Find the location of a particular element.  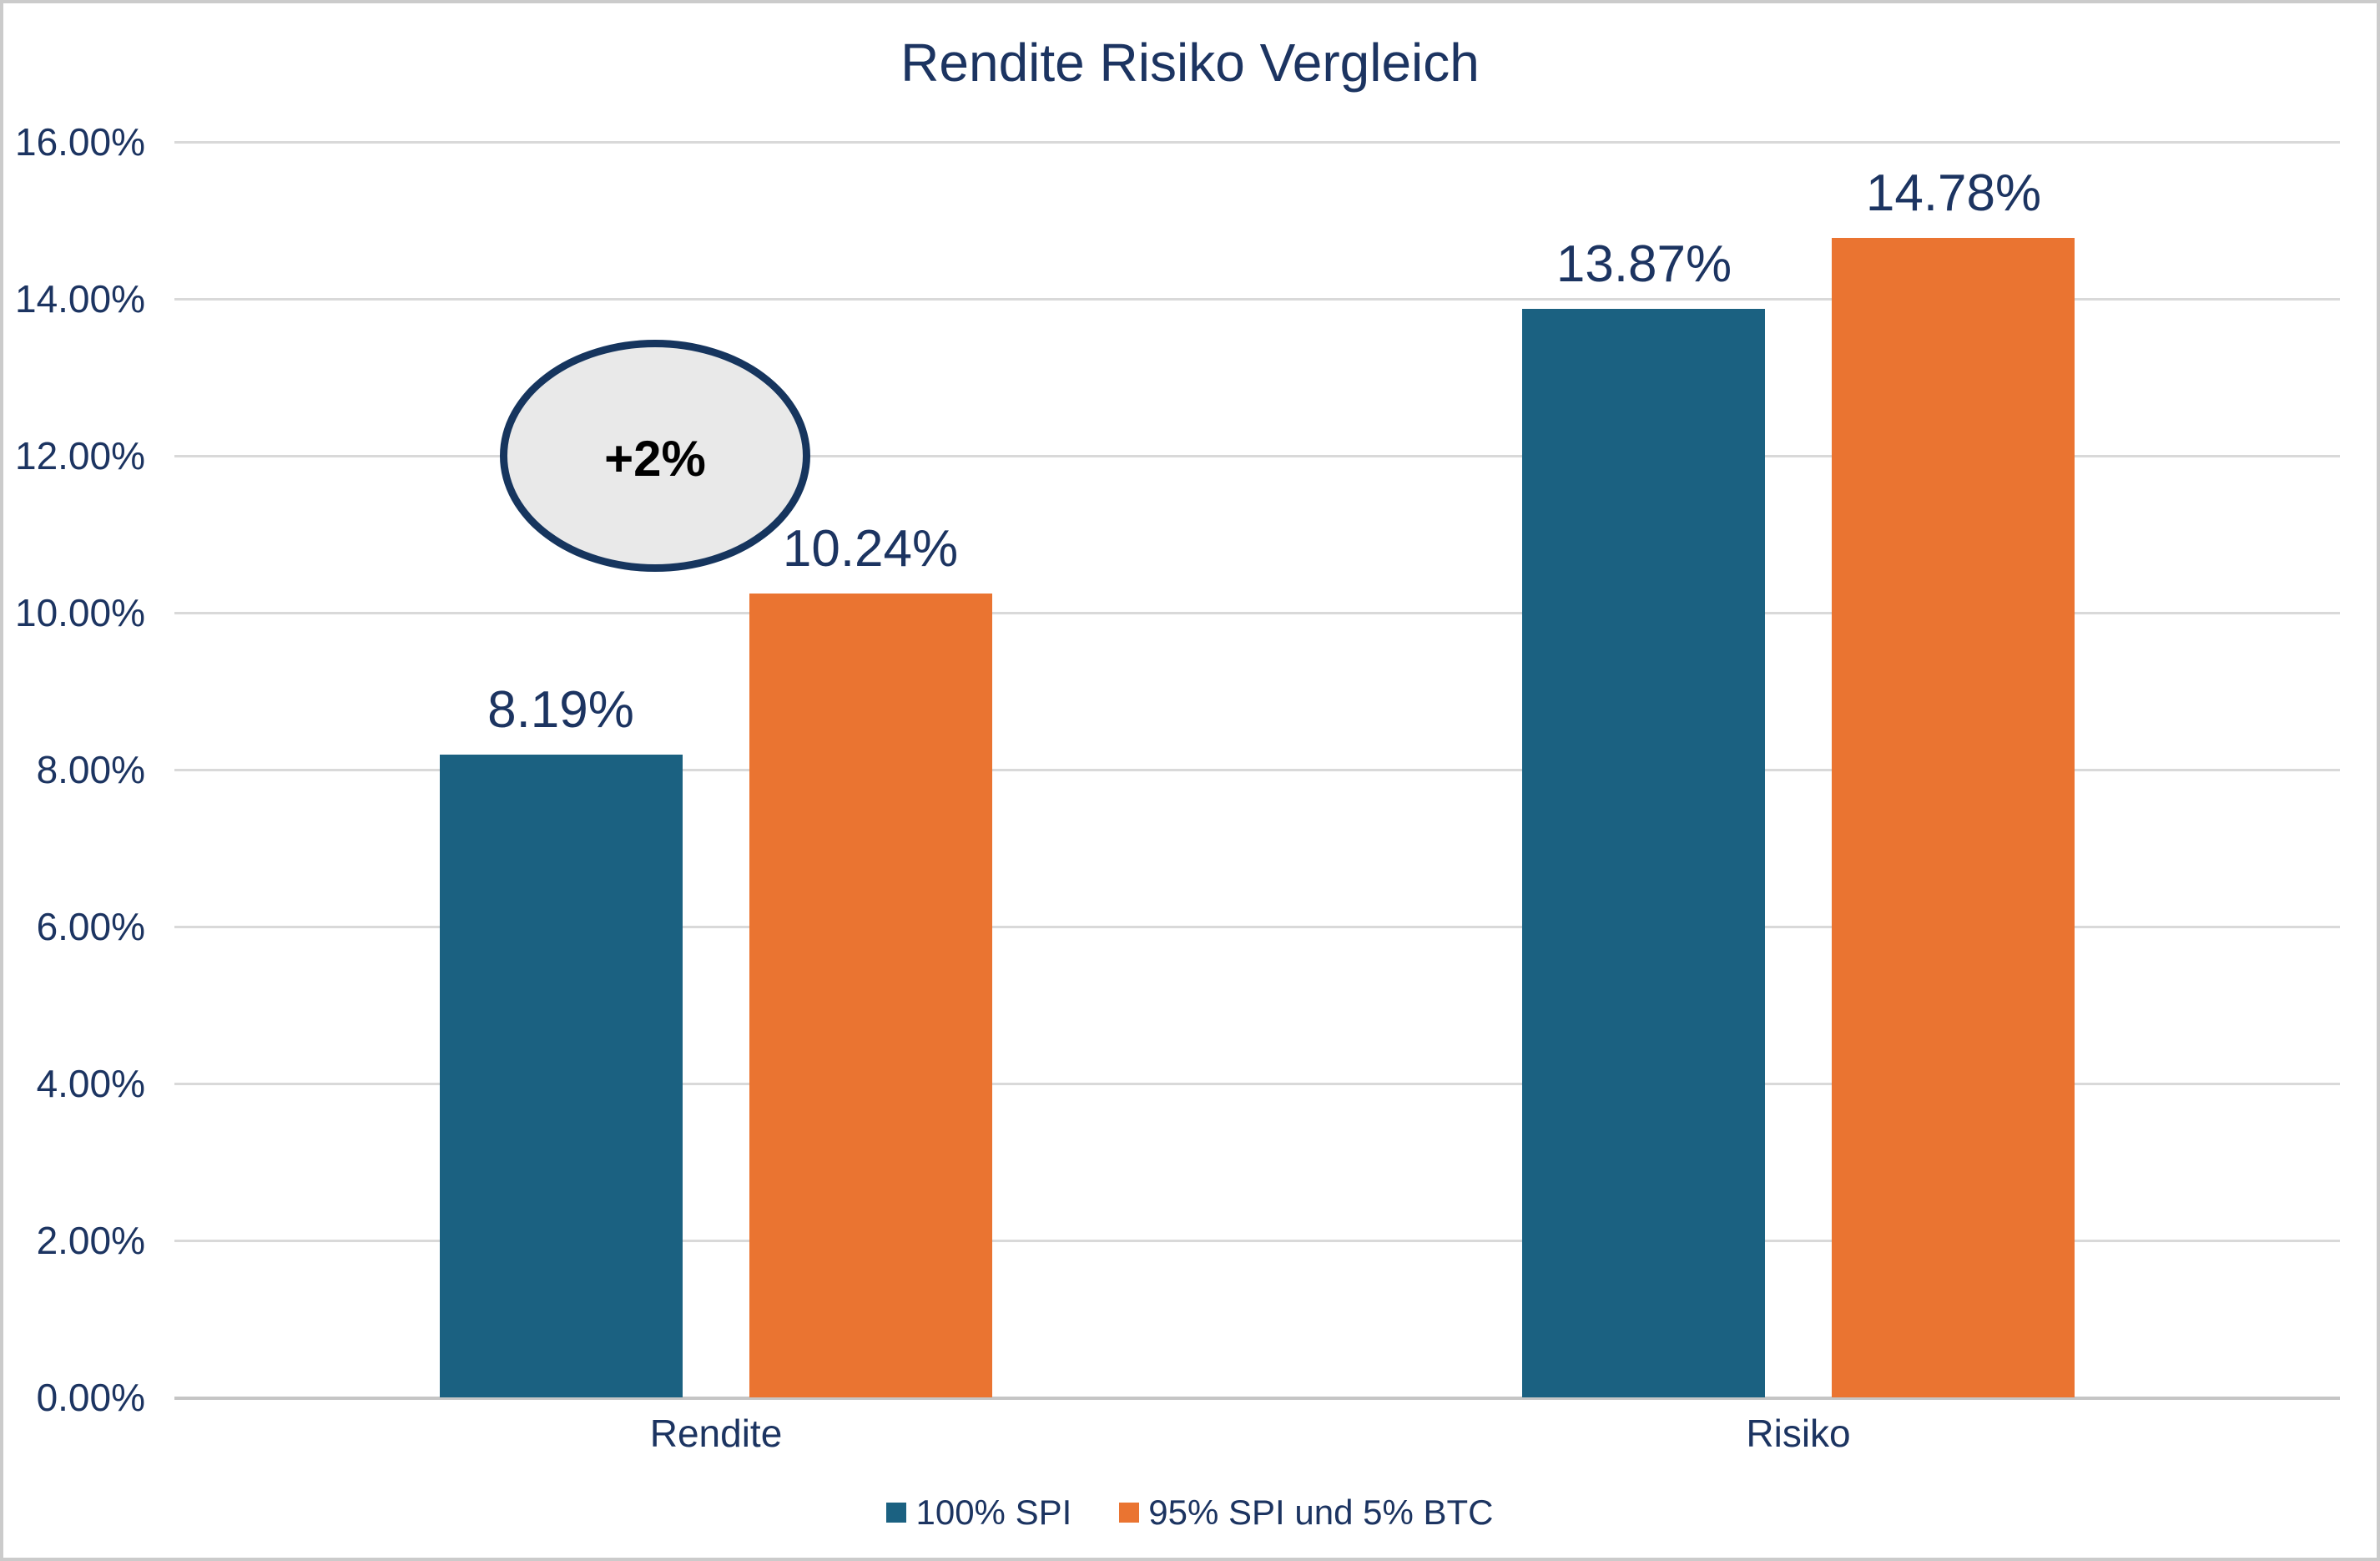

y-tick-label: 2.00% is located at coordinates (90, 1240).